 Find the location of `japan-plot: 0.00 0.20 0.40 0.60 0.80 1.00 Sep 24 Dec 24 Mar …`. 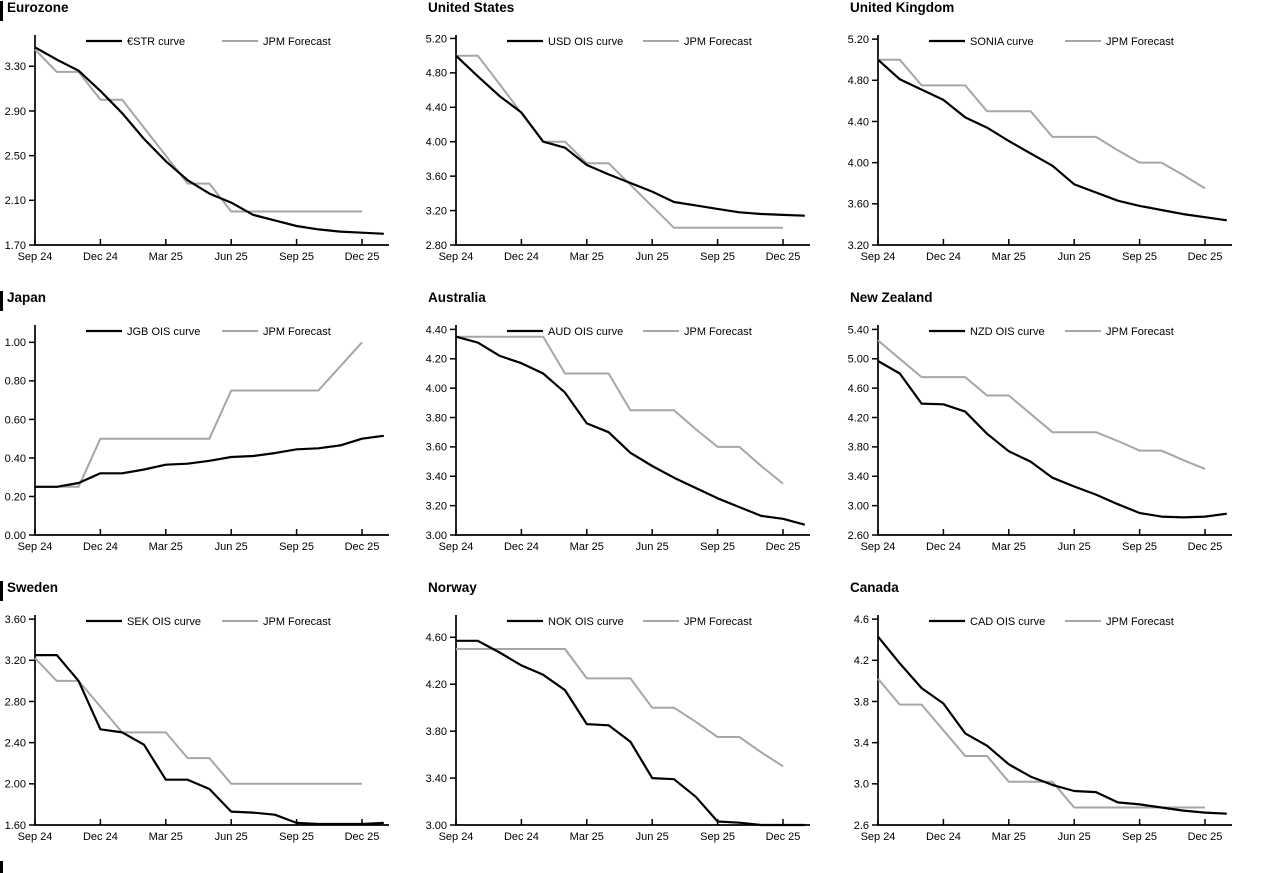

japan-plot: 0.00 0.20 0.40 0.60 0.80 1.00 Sep 24 Dec 24 Mar … is located at coordinates (197, 439).